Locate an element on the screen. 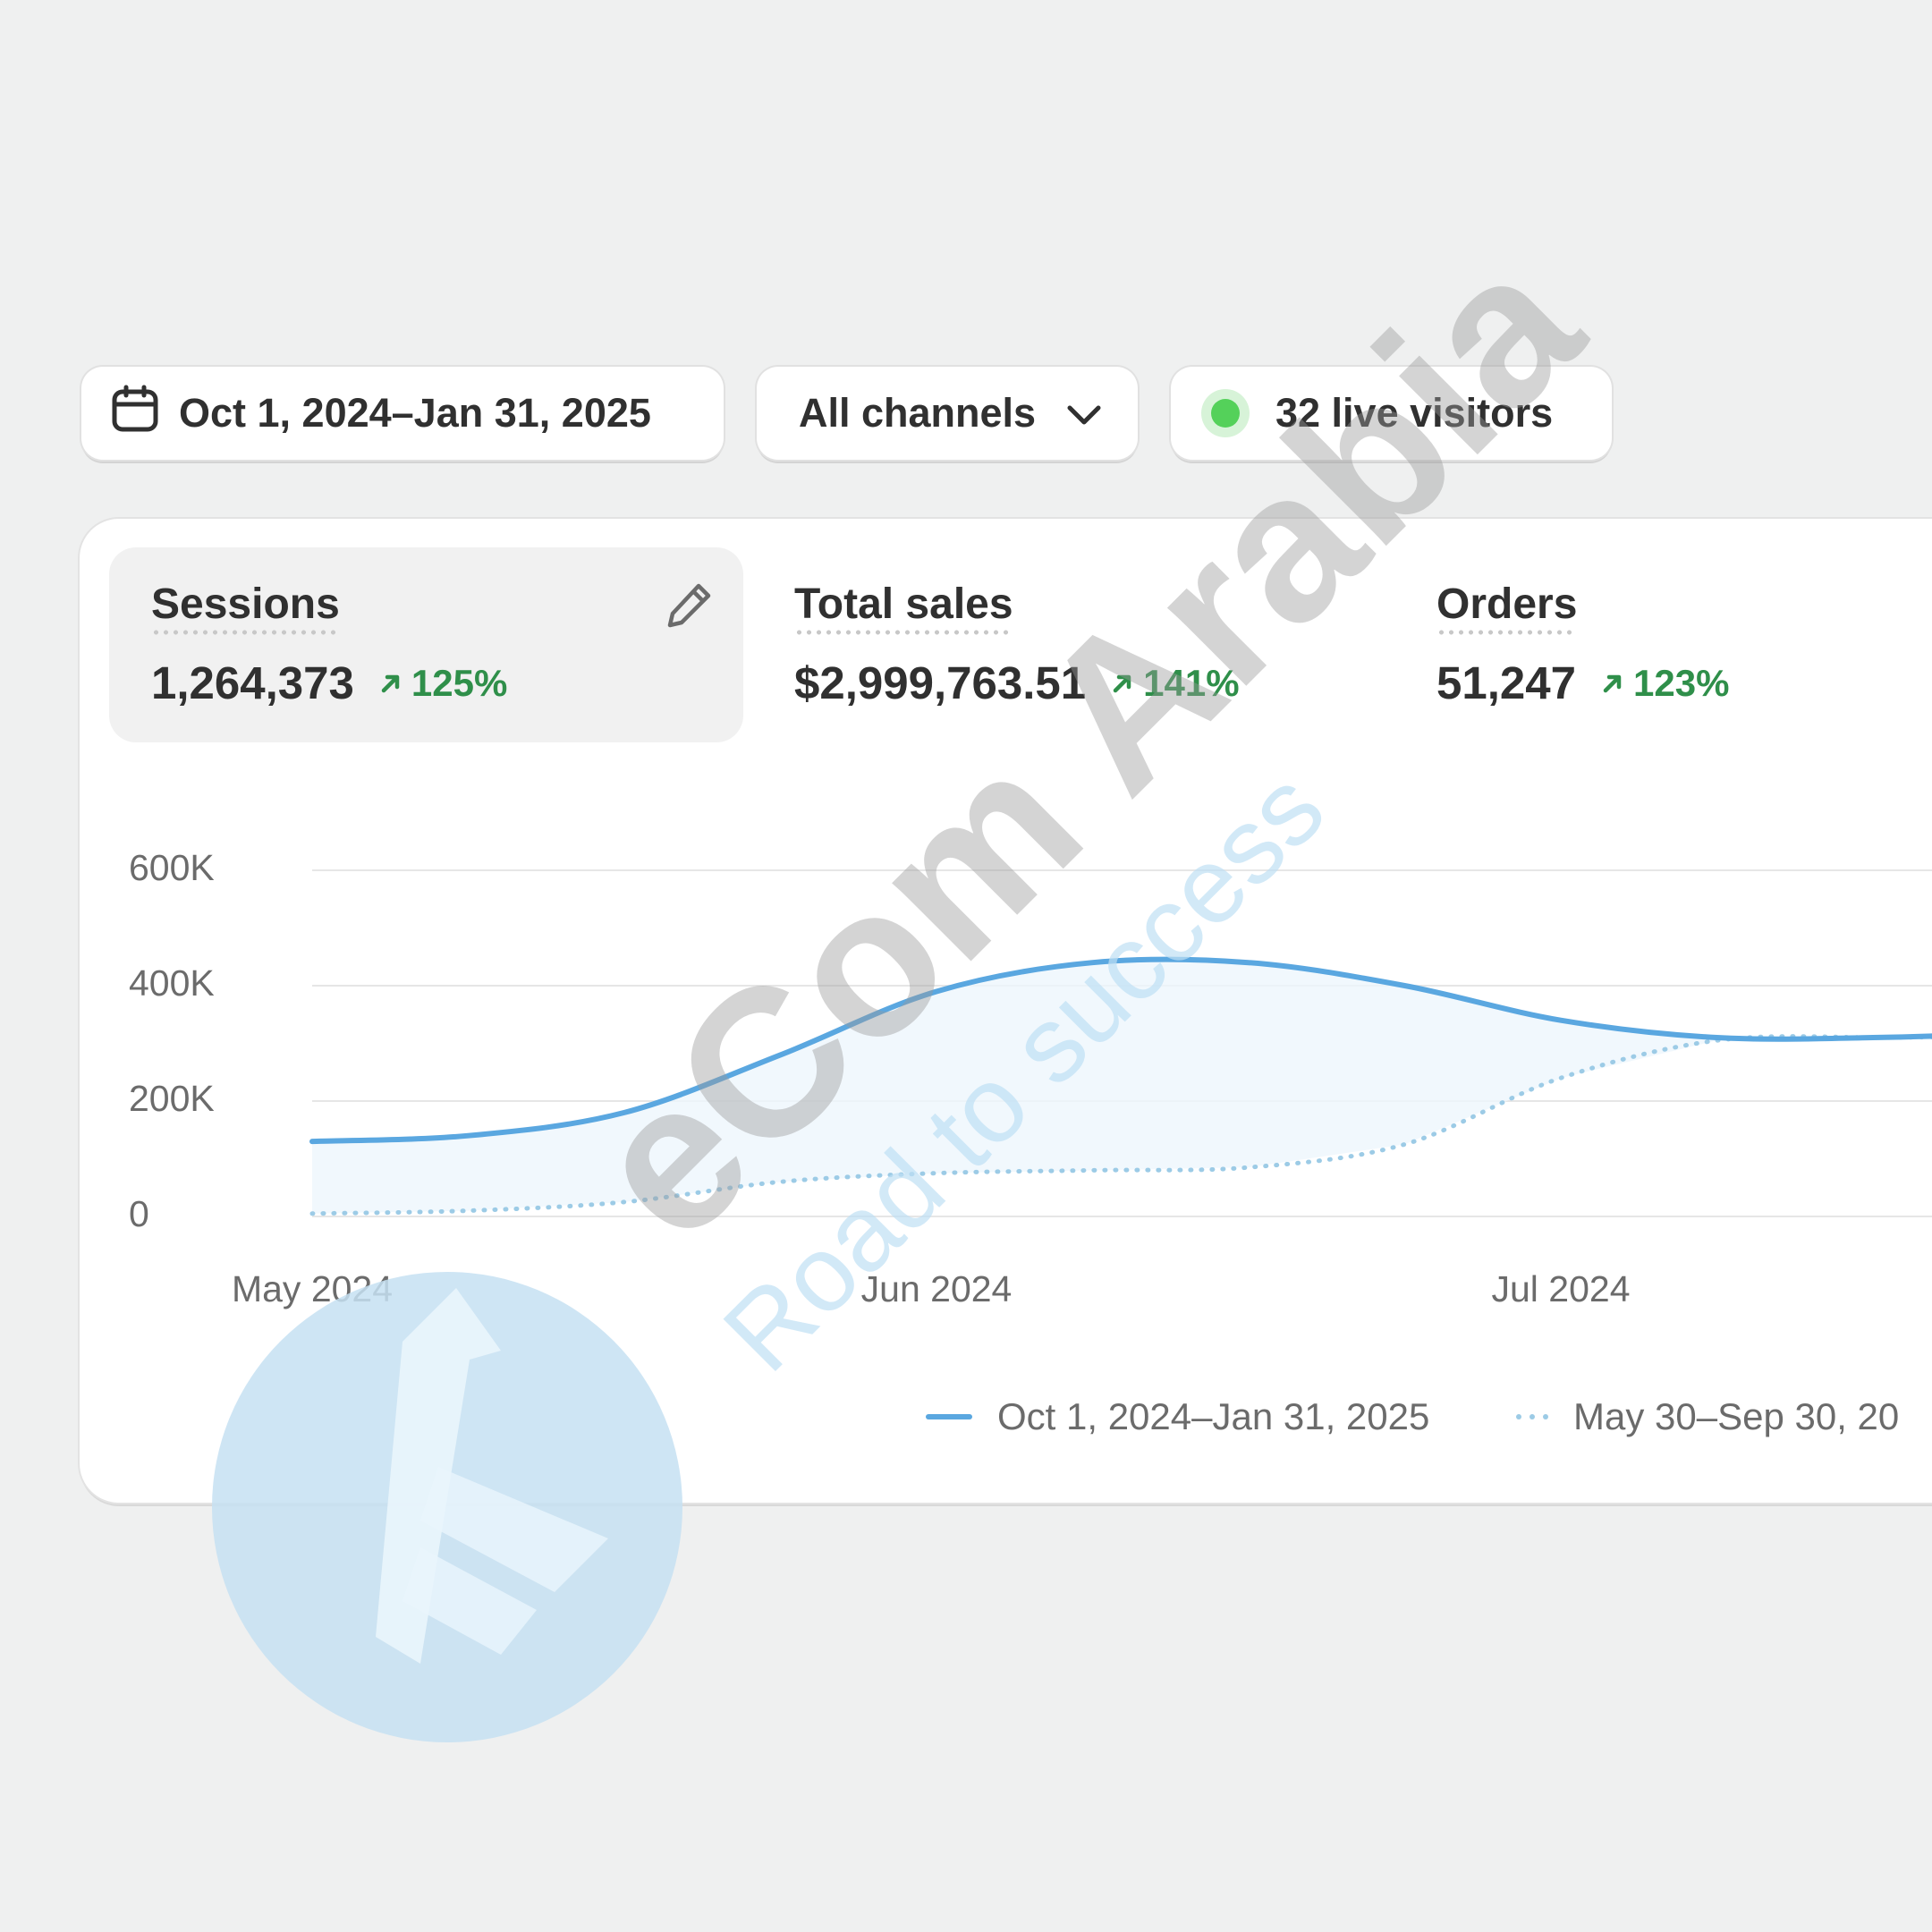 The image size is (1932, 1932). legend-item-comparison: May 30–Sep 30, 20 is located at coordinates (1707, 1416).